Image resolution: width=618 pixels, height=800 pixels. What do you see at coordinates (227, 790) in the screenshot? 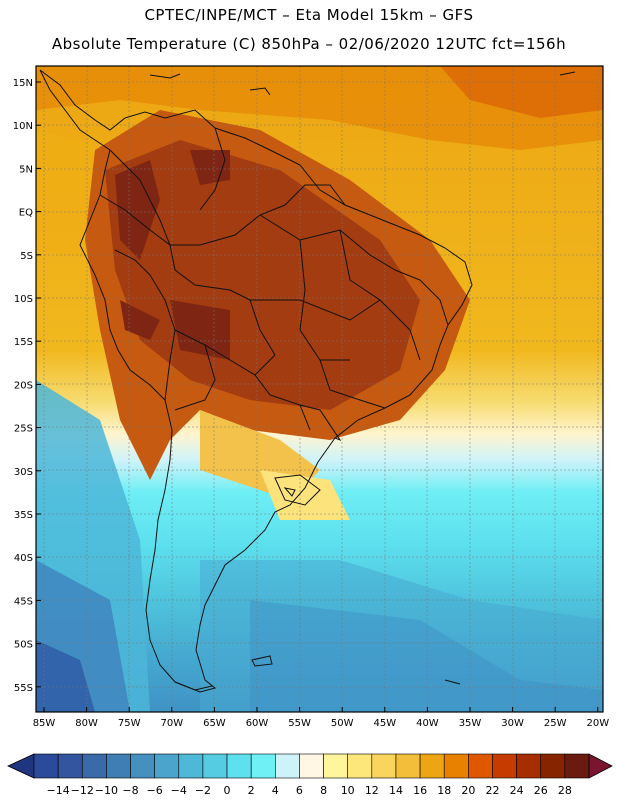
I see `colorbar-tick-label: 0` at bounding box center [227, 790].